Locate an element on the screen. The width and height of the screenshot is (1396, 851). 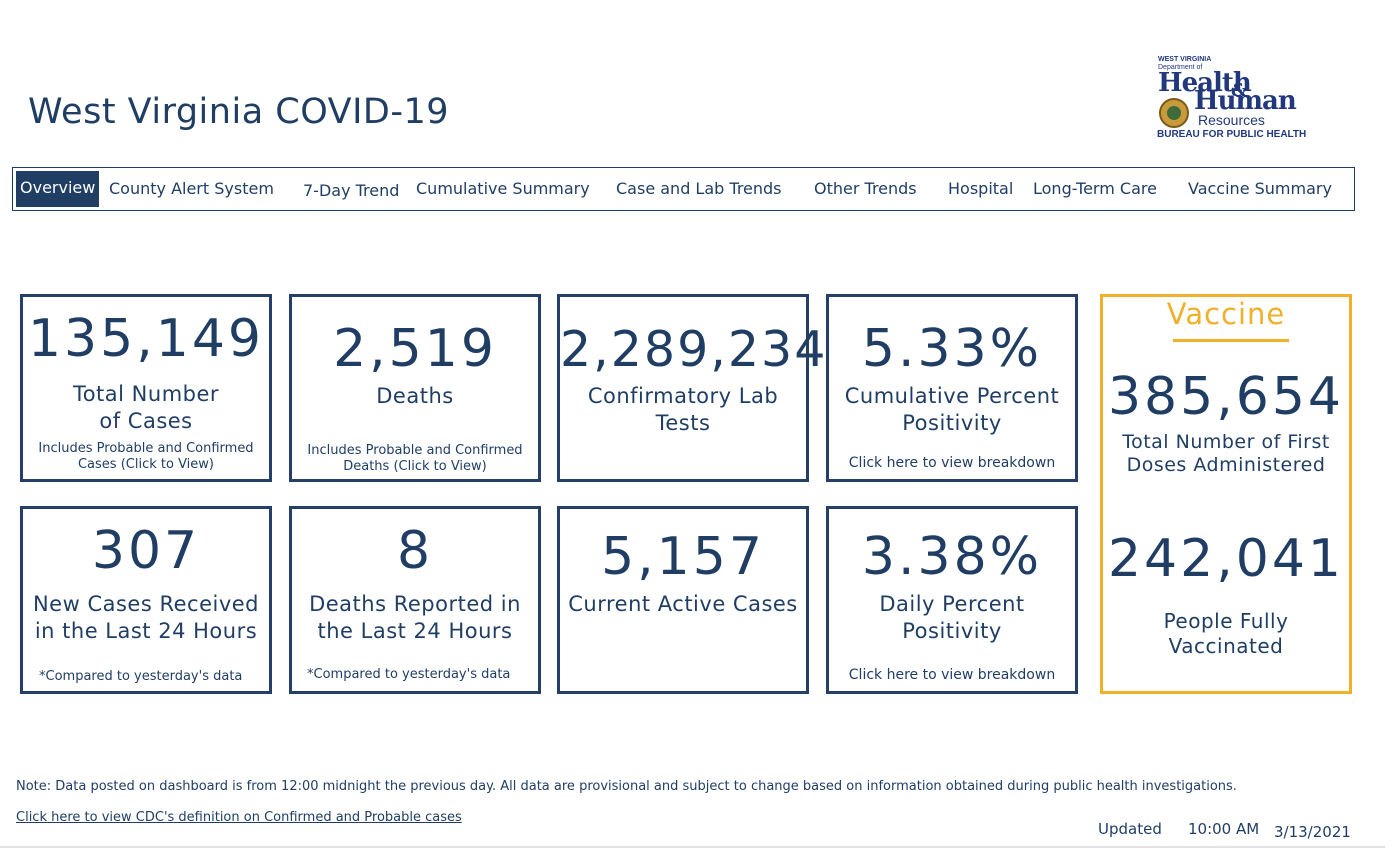
deaths-label: Deaths is located at coordinates (415, 396).